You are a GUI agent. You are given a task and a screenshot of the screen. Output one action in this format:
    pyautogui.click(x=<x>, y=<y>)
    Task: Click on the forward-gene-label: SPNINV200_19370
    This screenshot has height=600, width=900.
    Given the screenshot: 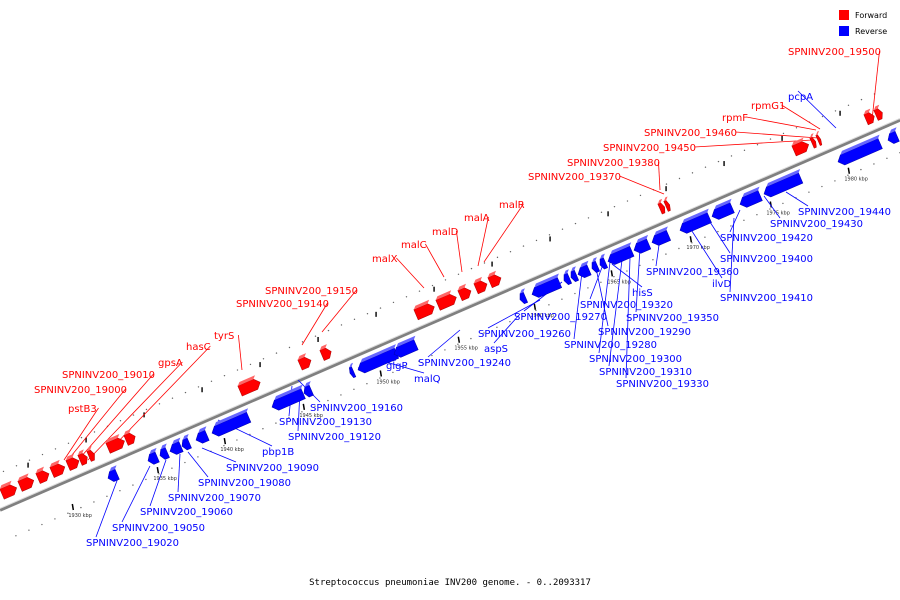 What is the action you would take?
    pyautogui.click(x=574, y=177)
    